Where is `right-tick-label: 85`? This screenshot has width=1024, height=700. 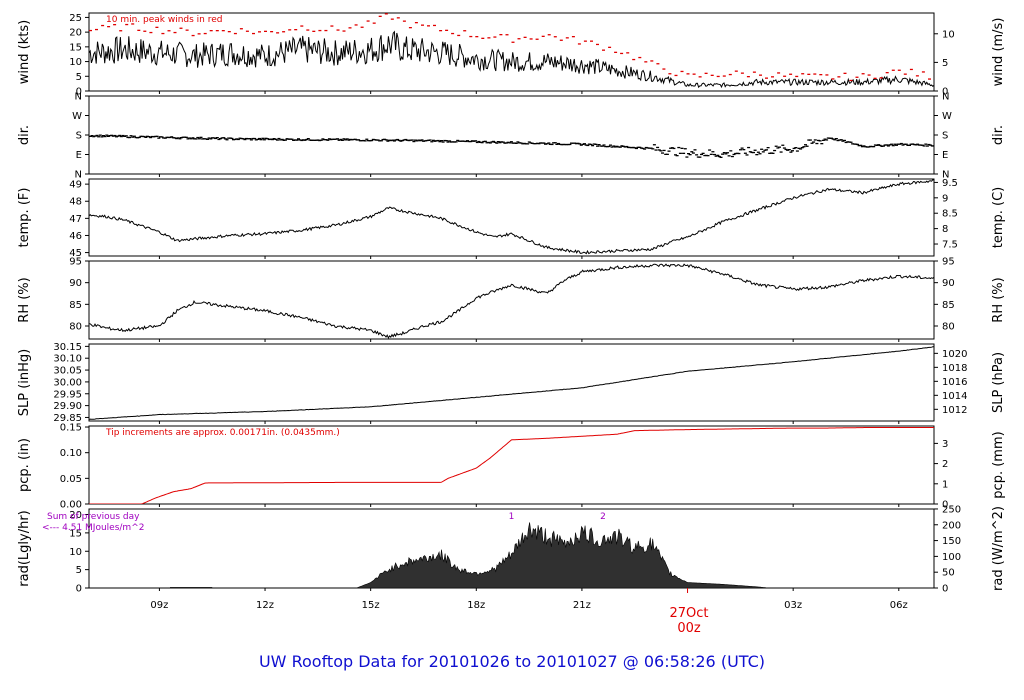
right-tick-label: 85 is located at coordinates (948, 305).